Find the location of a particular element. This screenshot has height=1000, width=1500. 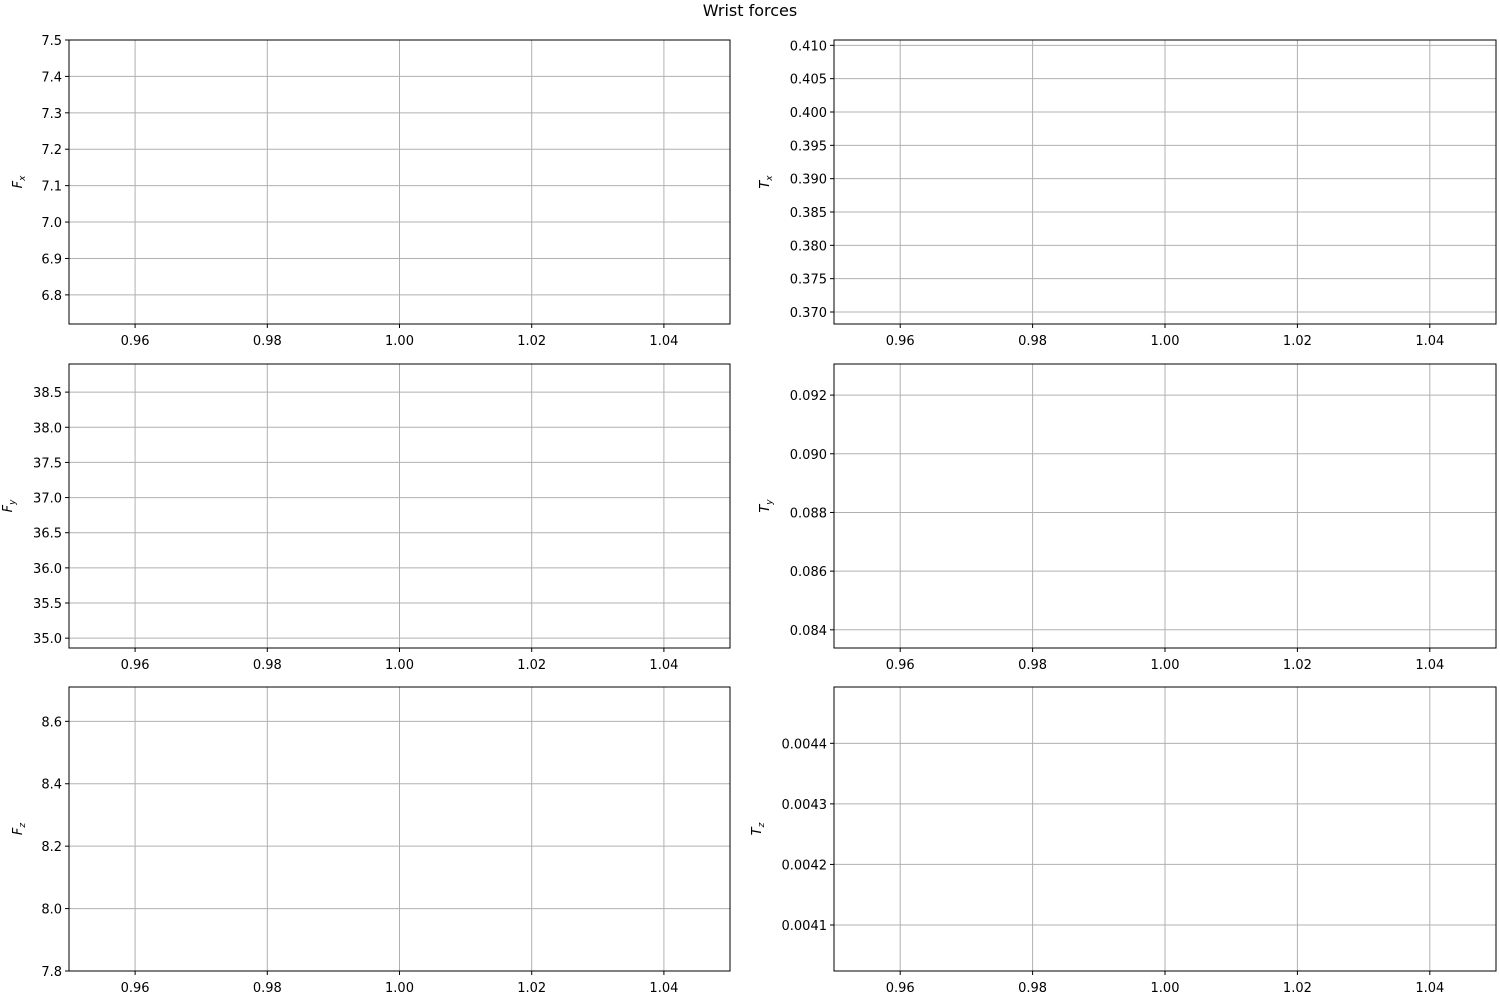

y-axis-label: Tz is located at coordinates (758, 828).